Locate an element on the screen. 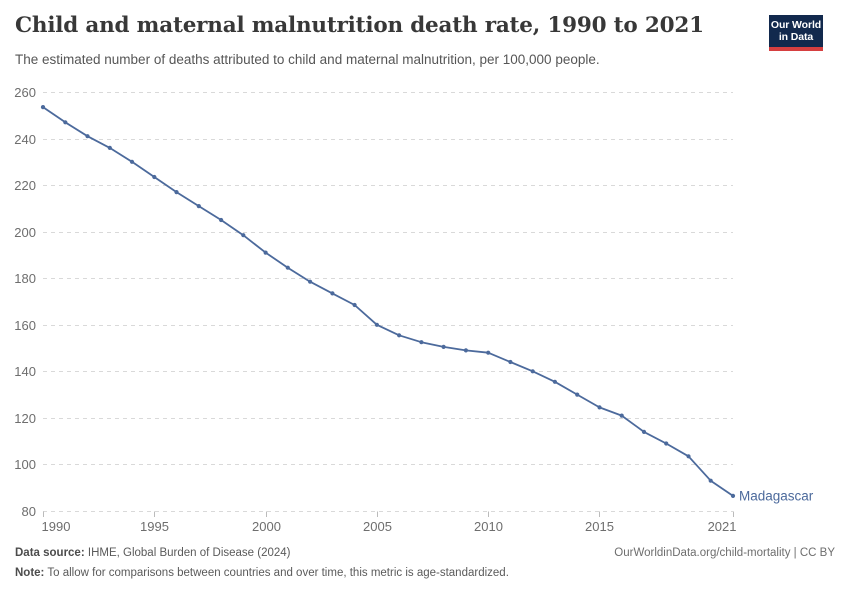 The height and width of the screenshot is (600, 850). data-point-1999 is located at coordinates (243, 235).